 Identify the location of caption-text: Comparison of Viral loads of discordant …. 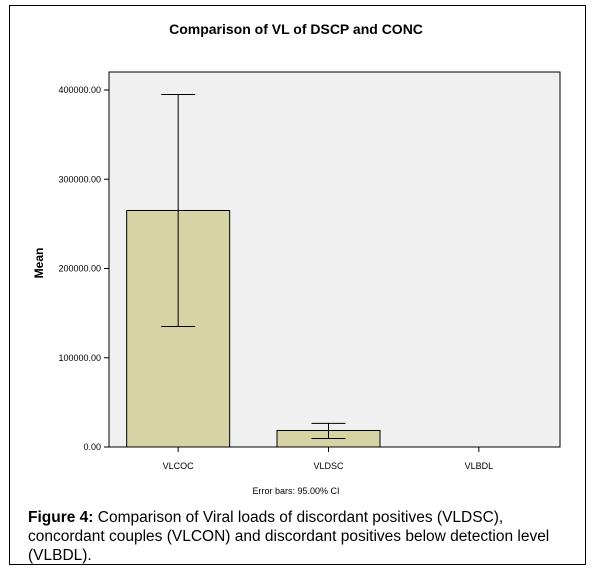
(289, 536).